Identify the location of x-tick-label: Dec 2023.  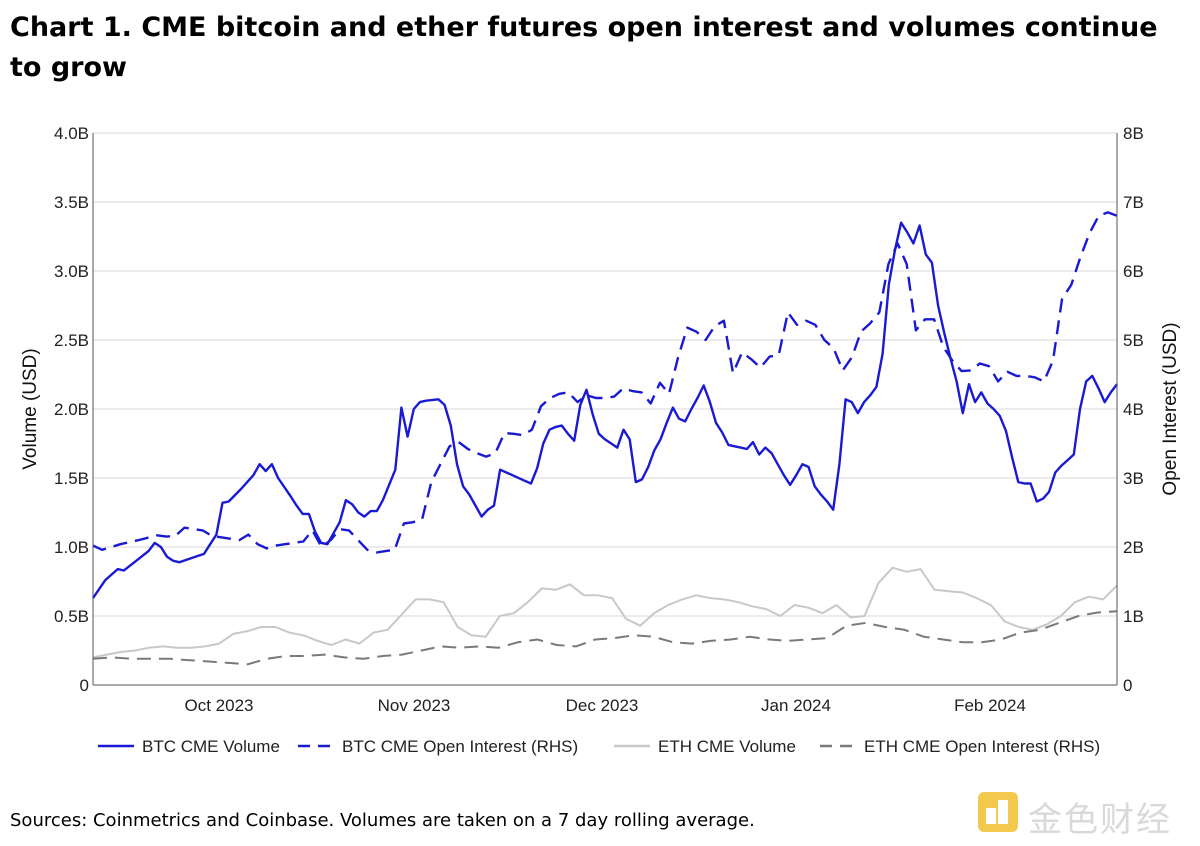
(602, 705).